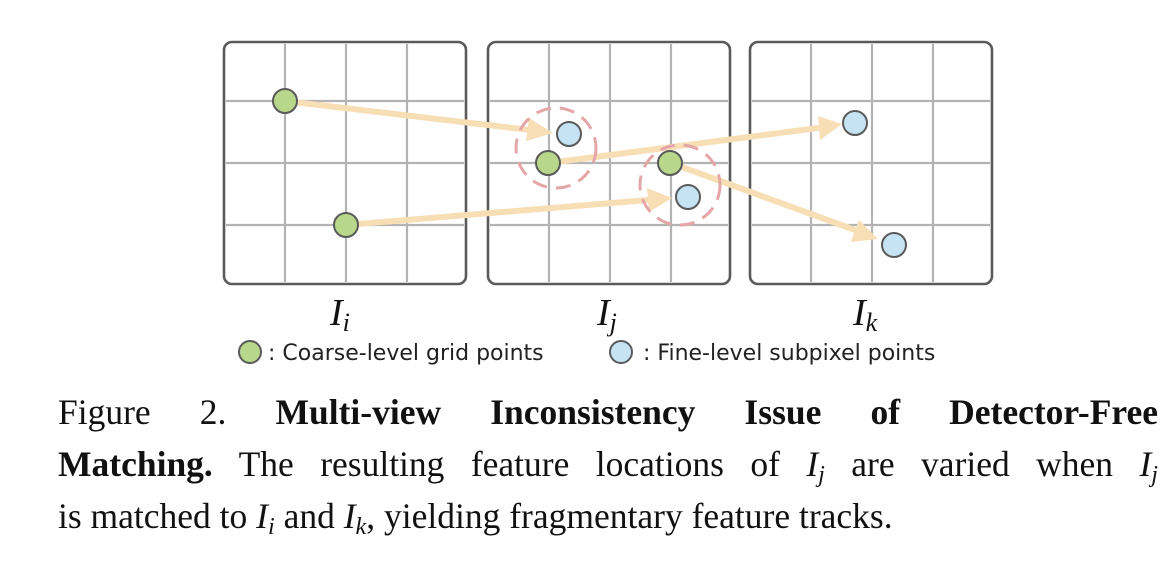 The image size is (1176, 566). I want to click on fine-point-k-upper, so click(855, 123).